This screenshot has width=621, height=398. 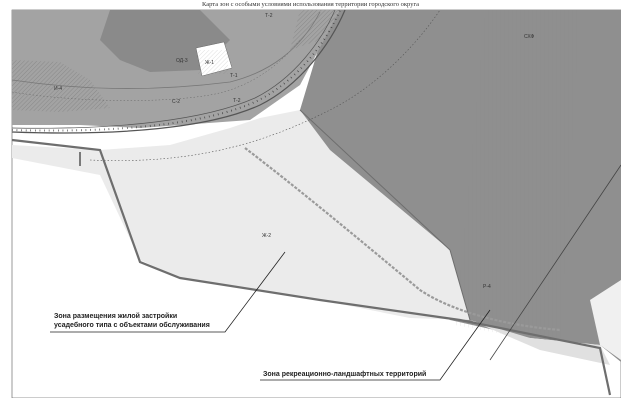 I want to click on boundary-diagonal, so click(x=385, y=215).